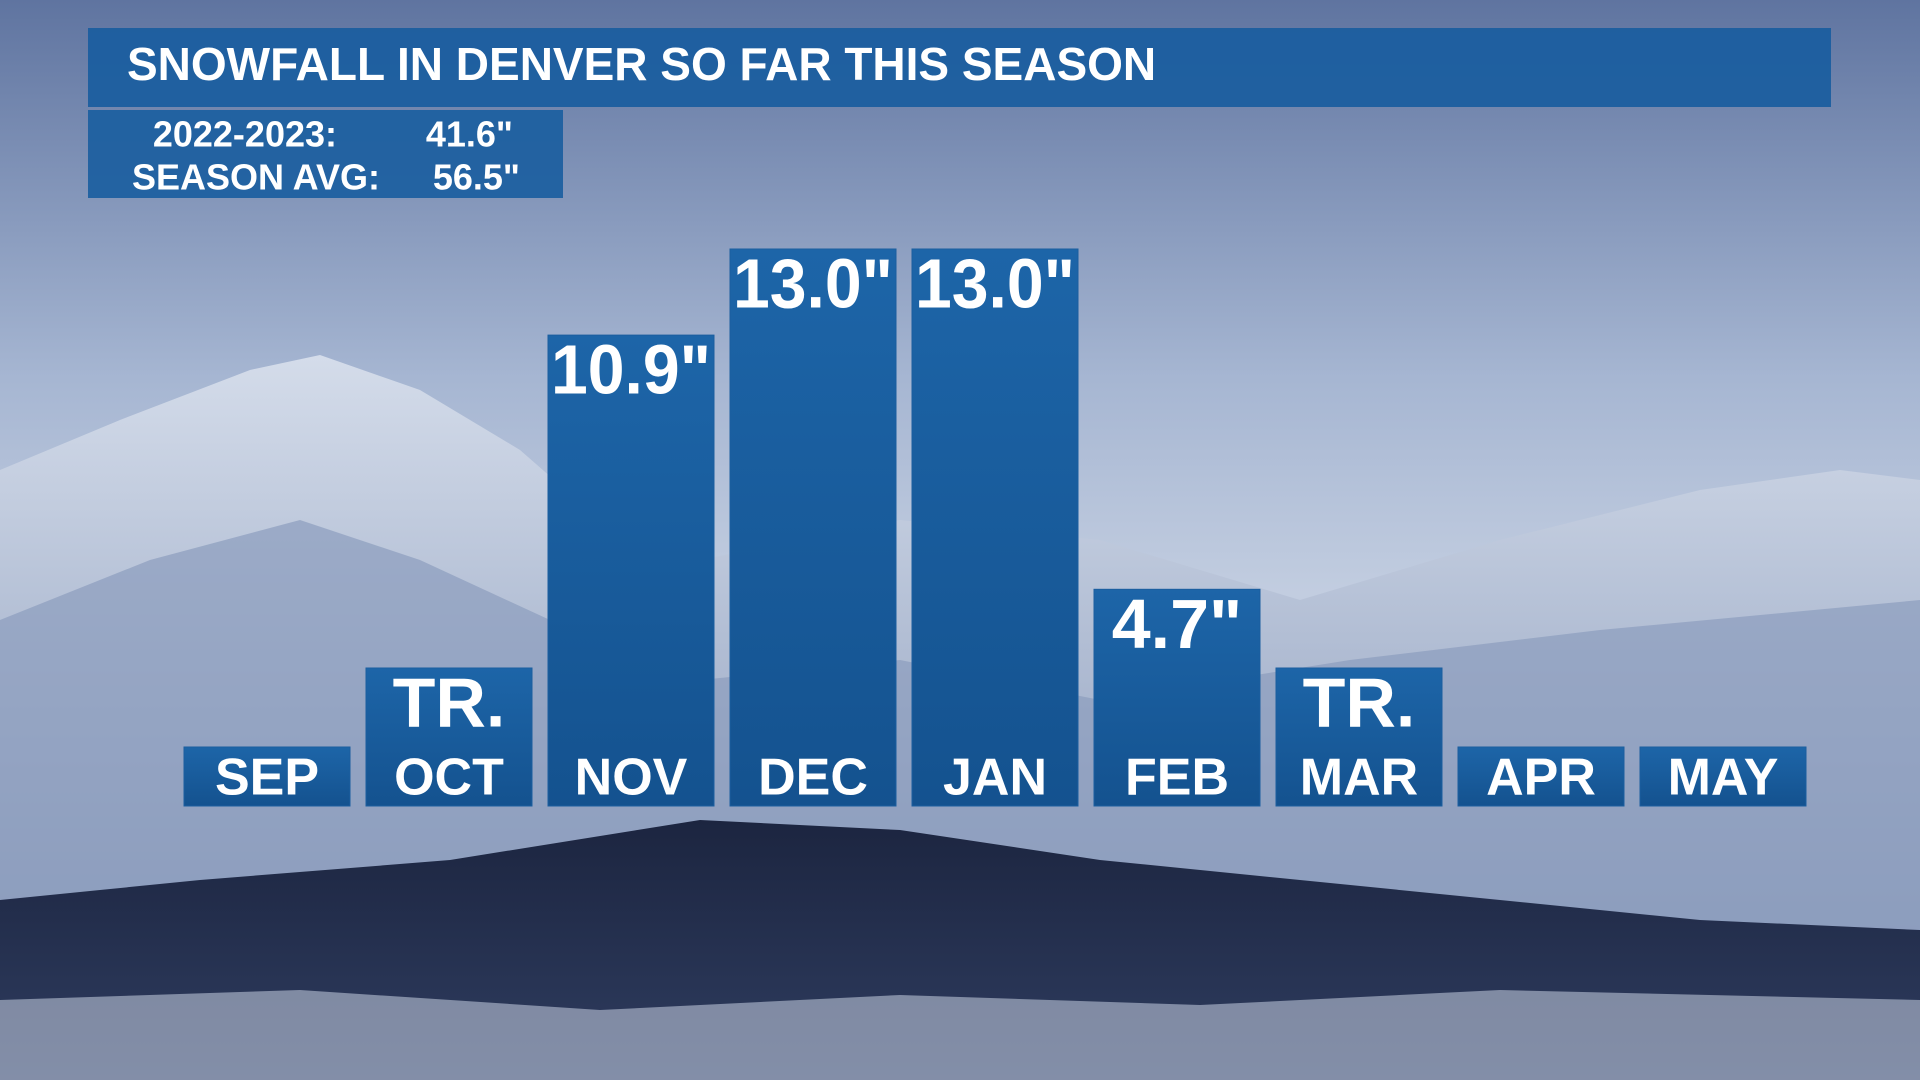 The height and width of the screenshot is (1080, 1920). What do you see at coordinates (631, 778) in the screenshot?
I see `x-tick-label: NOV` at bounding box center [631, 778].